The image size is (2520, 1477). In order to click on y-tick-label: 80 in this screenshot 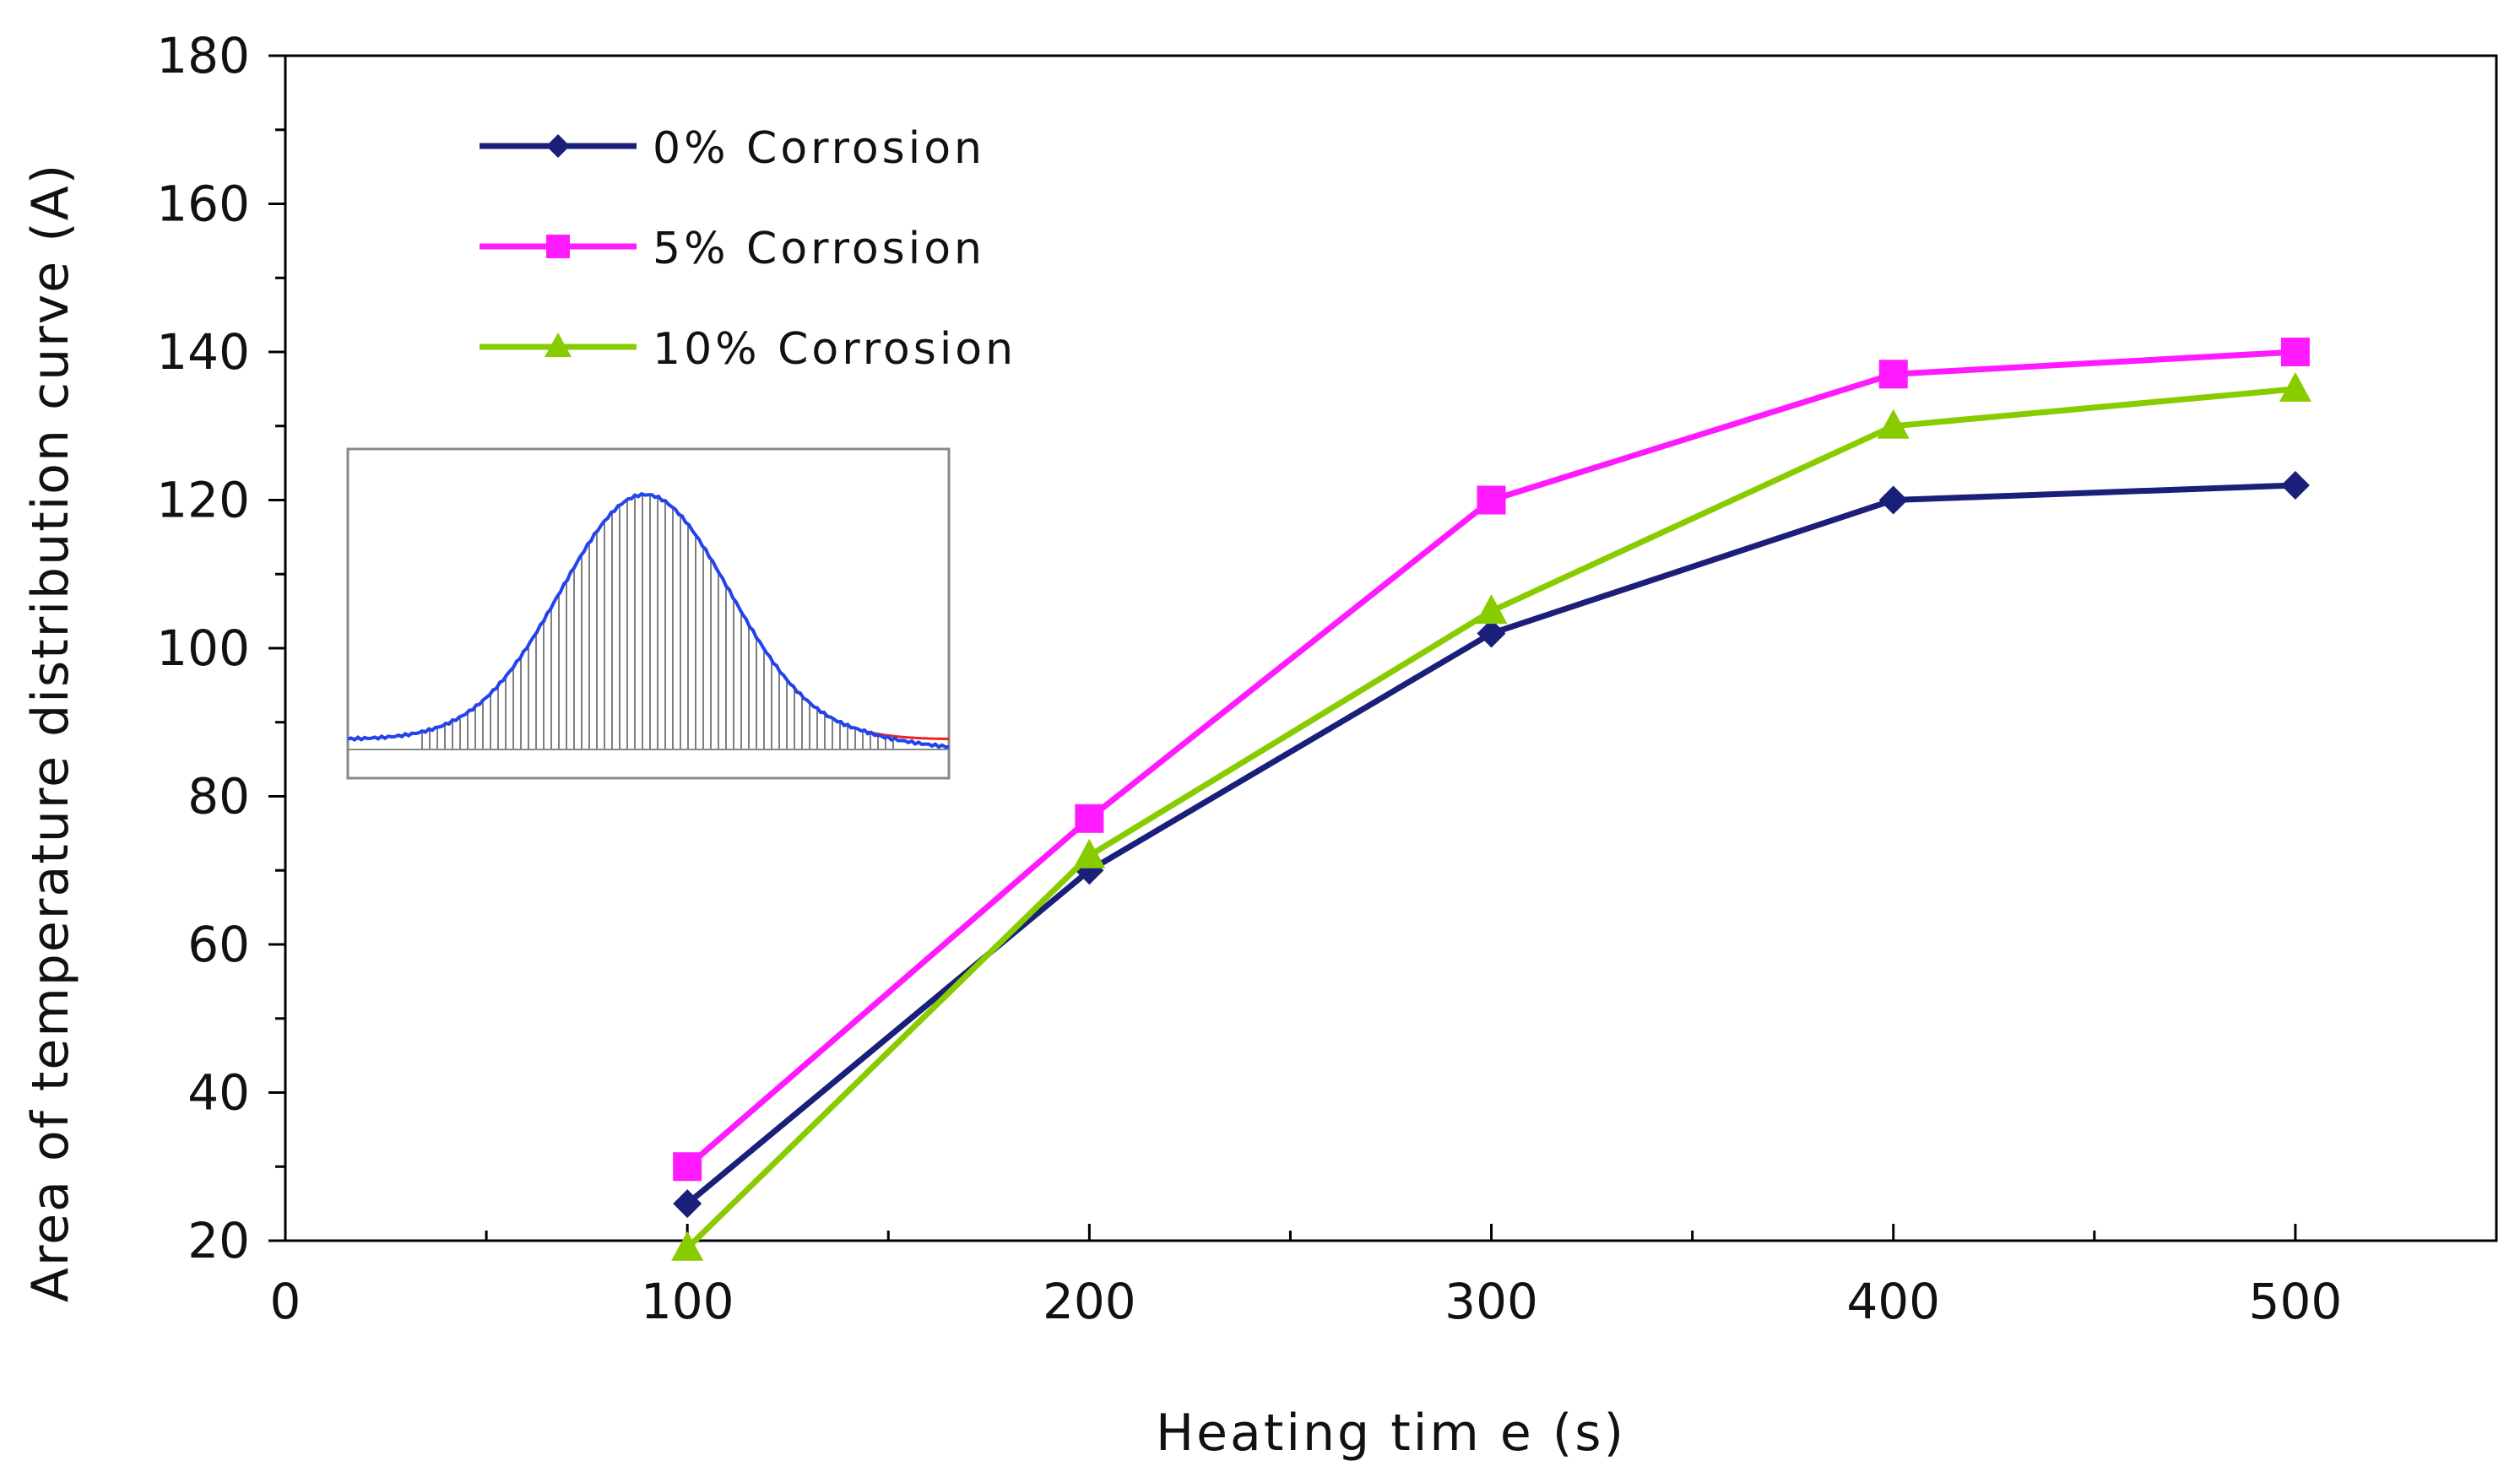, I will do `click(219, 796)`.